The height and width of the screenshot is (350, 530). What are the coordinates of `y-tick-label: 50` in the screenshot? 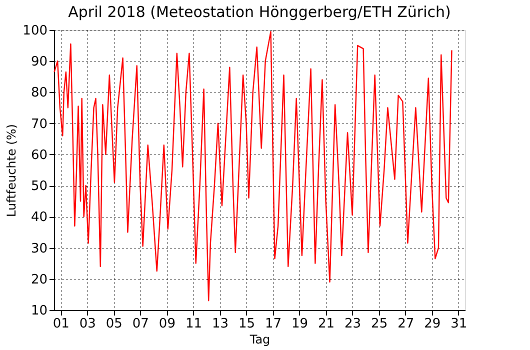 It's located at (39, 186).